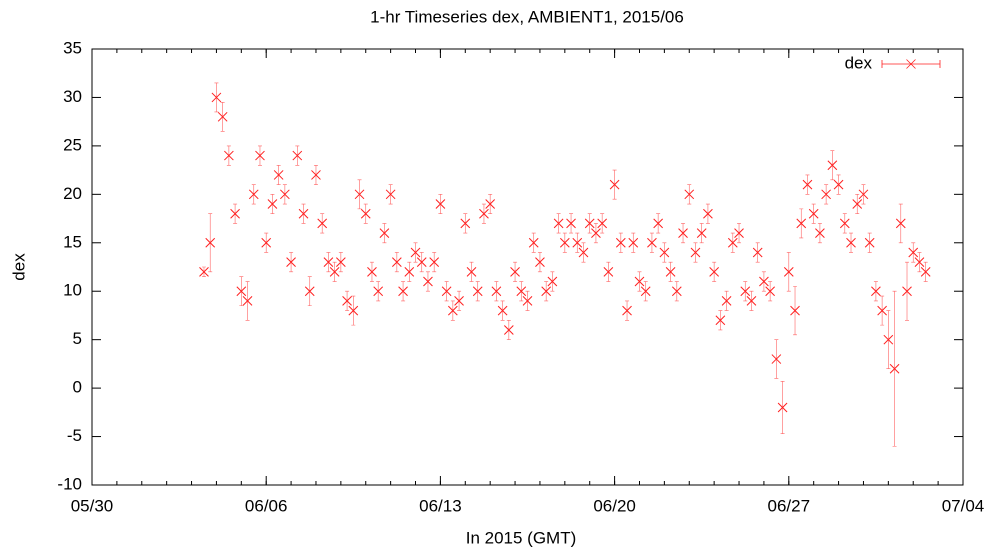 Image resolution: width=998 pixels, height=559 pixels. Describe the element at coordinates (266, 505) in the screenshot. I see `x-tick-label: 06/06` at that location.